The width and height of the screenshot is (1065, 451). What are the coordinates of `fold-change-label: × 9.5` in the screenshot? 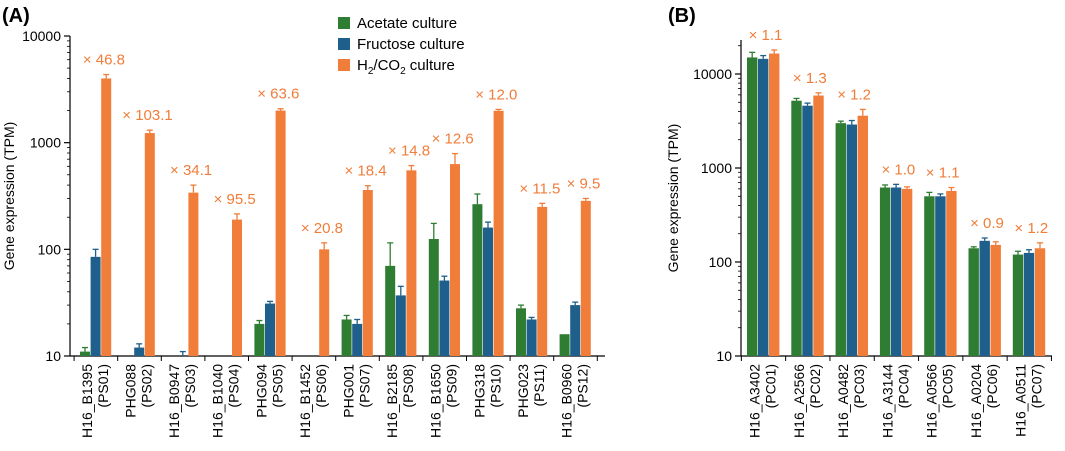 It's located at (584, 183).